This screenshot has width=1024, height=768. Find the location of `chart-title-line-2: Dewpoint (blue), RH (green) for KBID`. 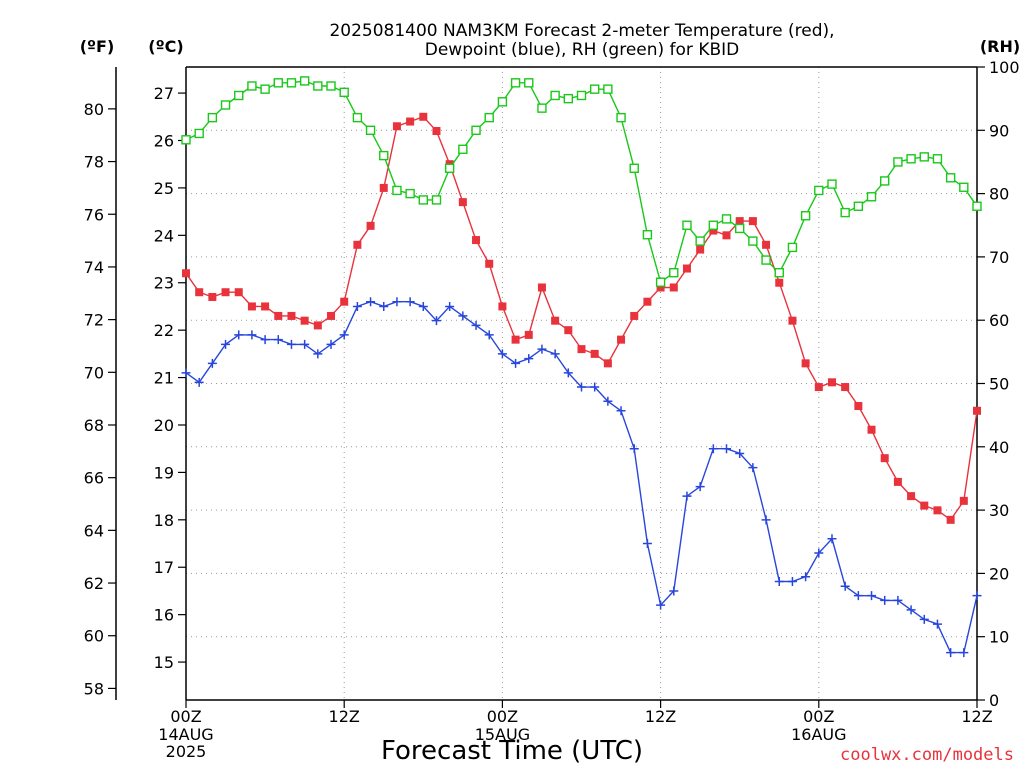

chart-title-line-2: Dewpoint (blue), RH (green) for KBID is located at coordinates (582, 50).